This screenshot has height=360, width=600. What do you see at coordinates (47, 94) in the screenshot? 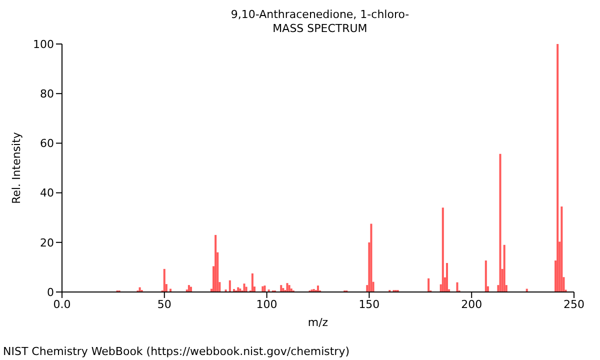
I see `y-tick-label: 80` at bounding box center [47, 94].